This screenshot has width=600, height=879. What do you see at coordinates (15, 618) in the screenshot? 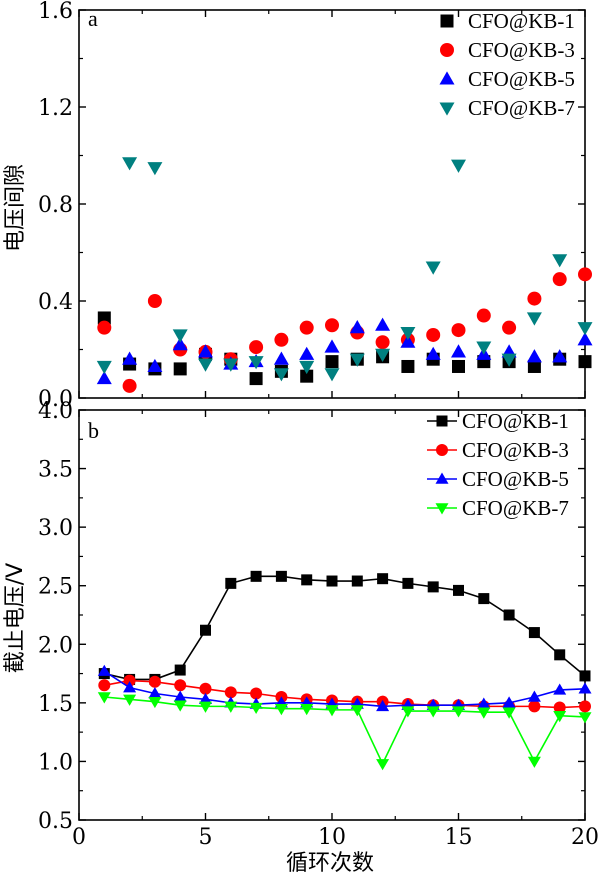
I see `panel-b-ylabel: 截止电压/V` at bounding box center [15, 618].